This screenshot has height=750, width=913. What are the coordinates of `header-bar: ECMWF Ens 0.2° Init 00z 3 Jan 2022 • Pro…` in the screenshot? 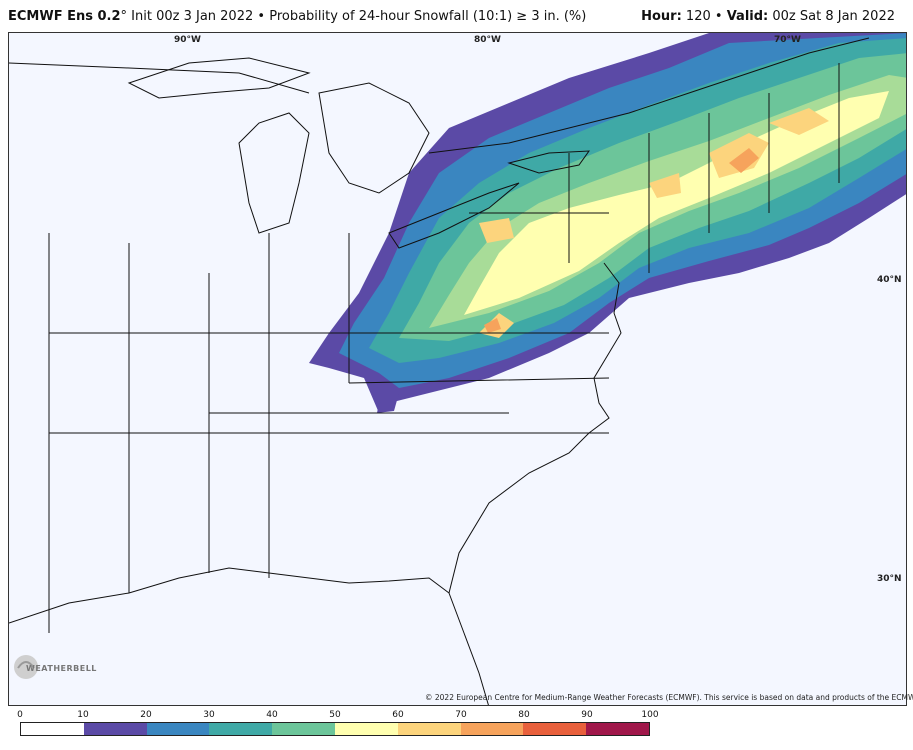 It's located at (456, 15).